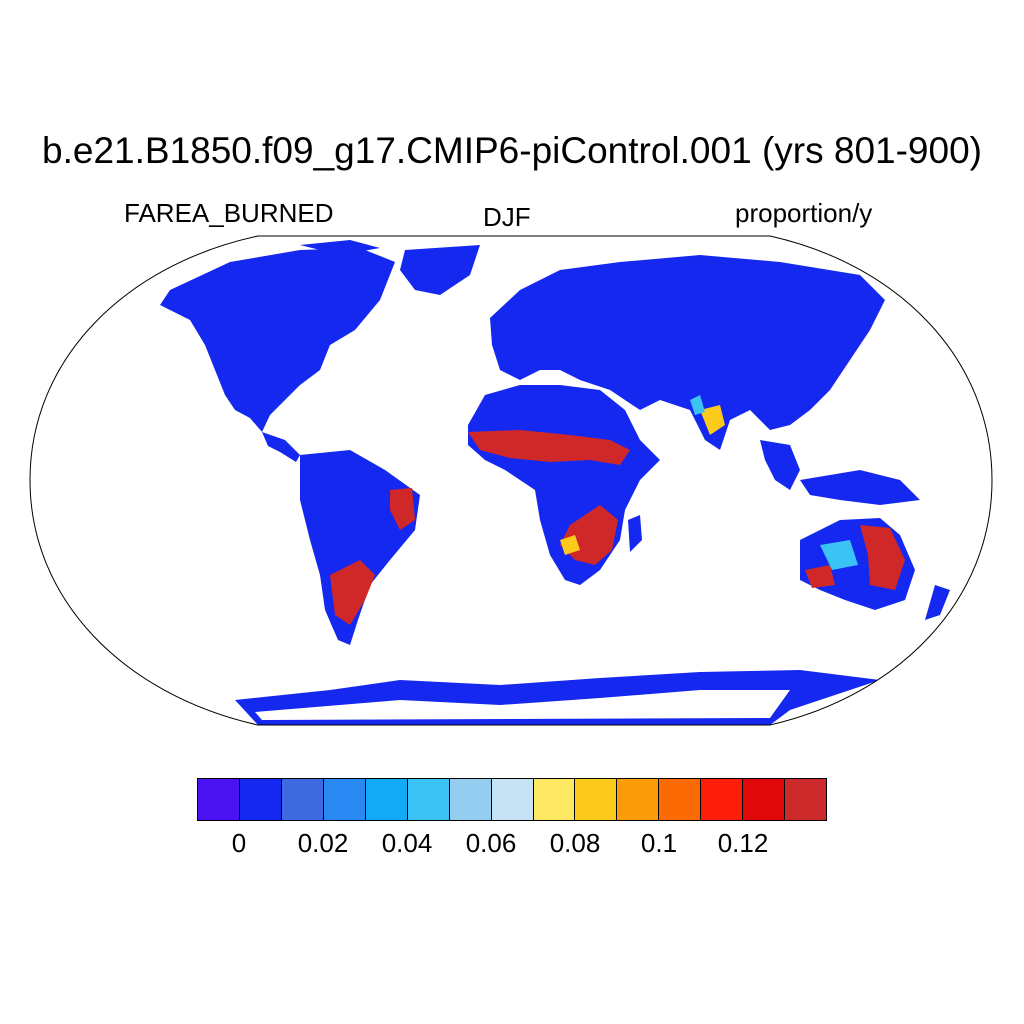 The image size is (1024, 1024). I want to click on sahel-hotspot, so click(549, 447).